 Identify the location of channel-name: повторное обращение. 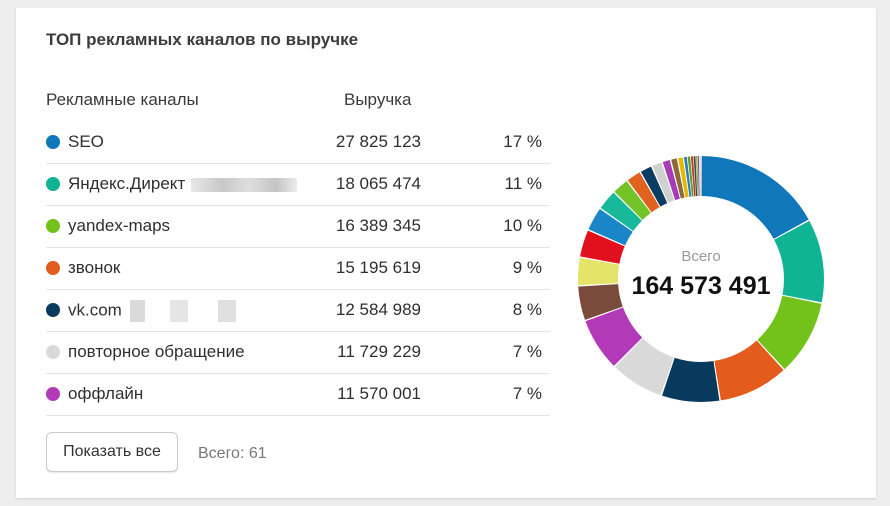
(156, 351).